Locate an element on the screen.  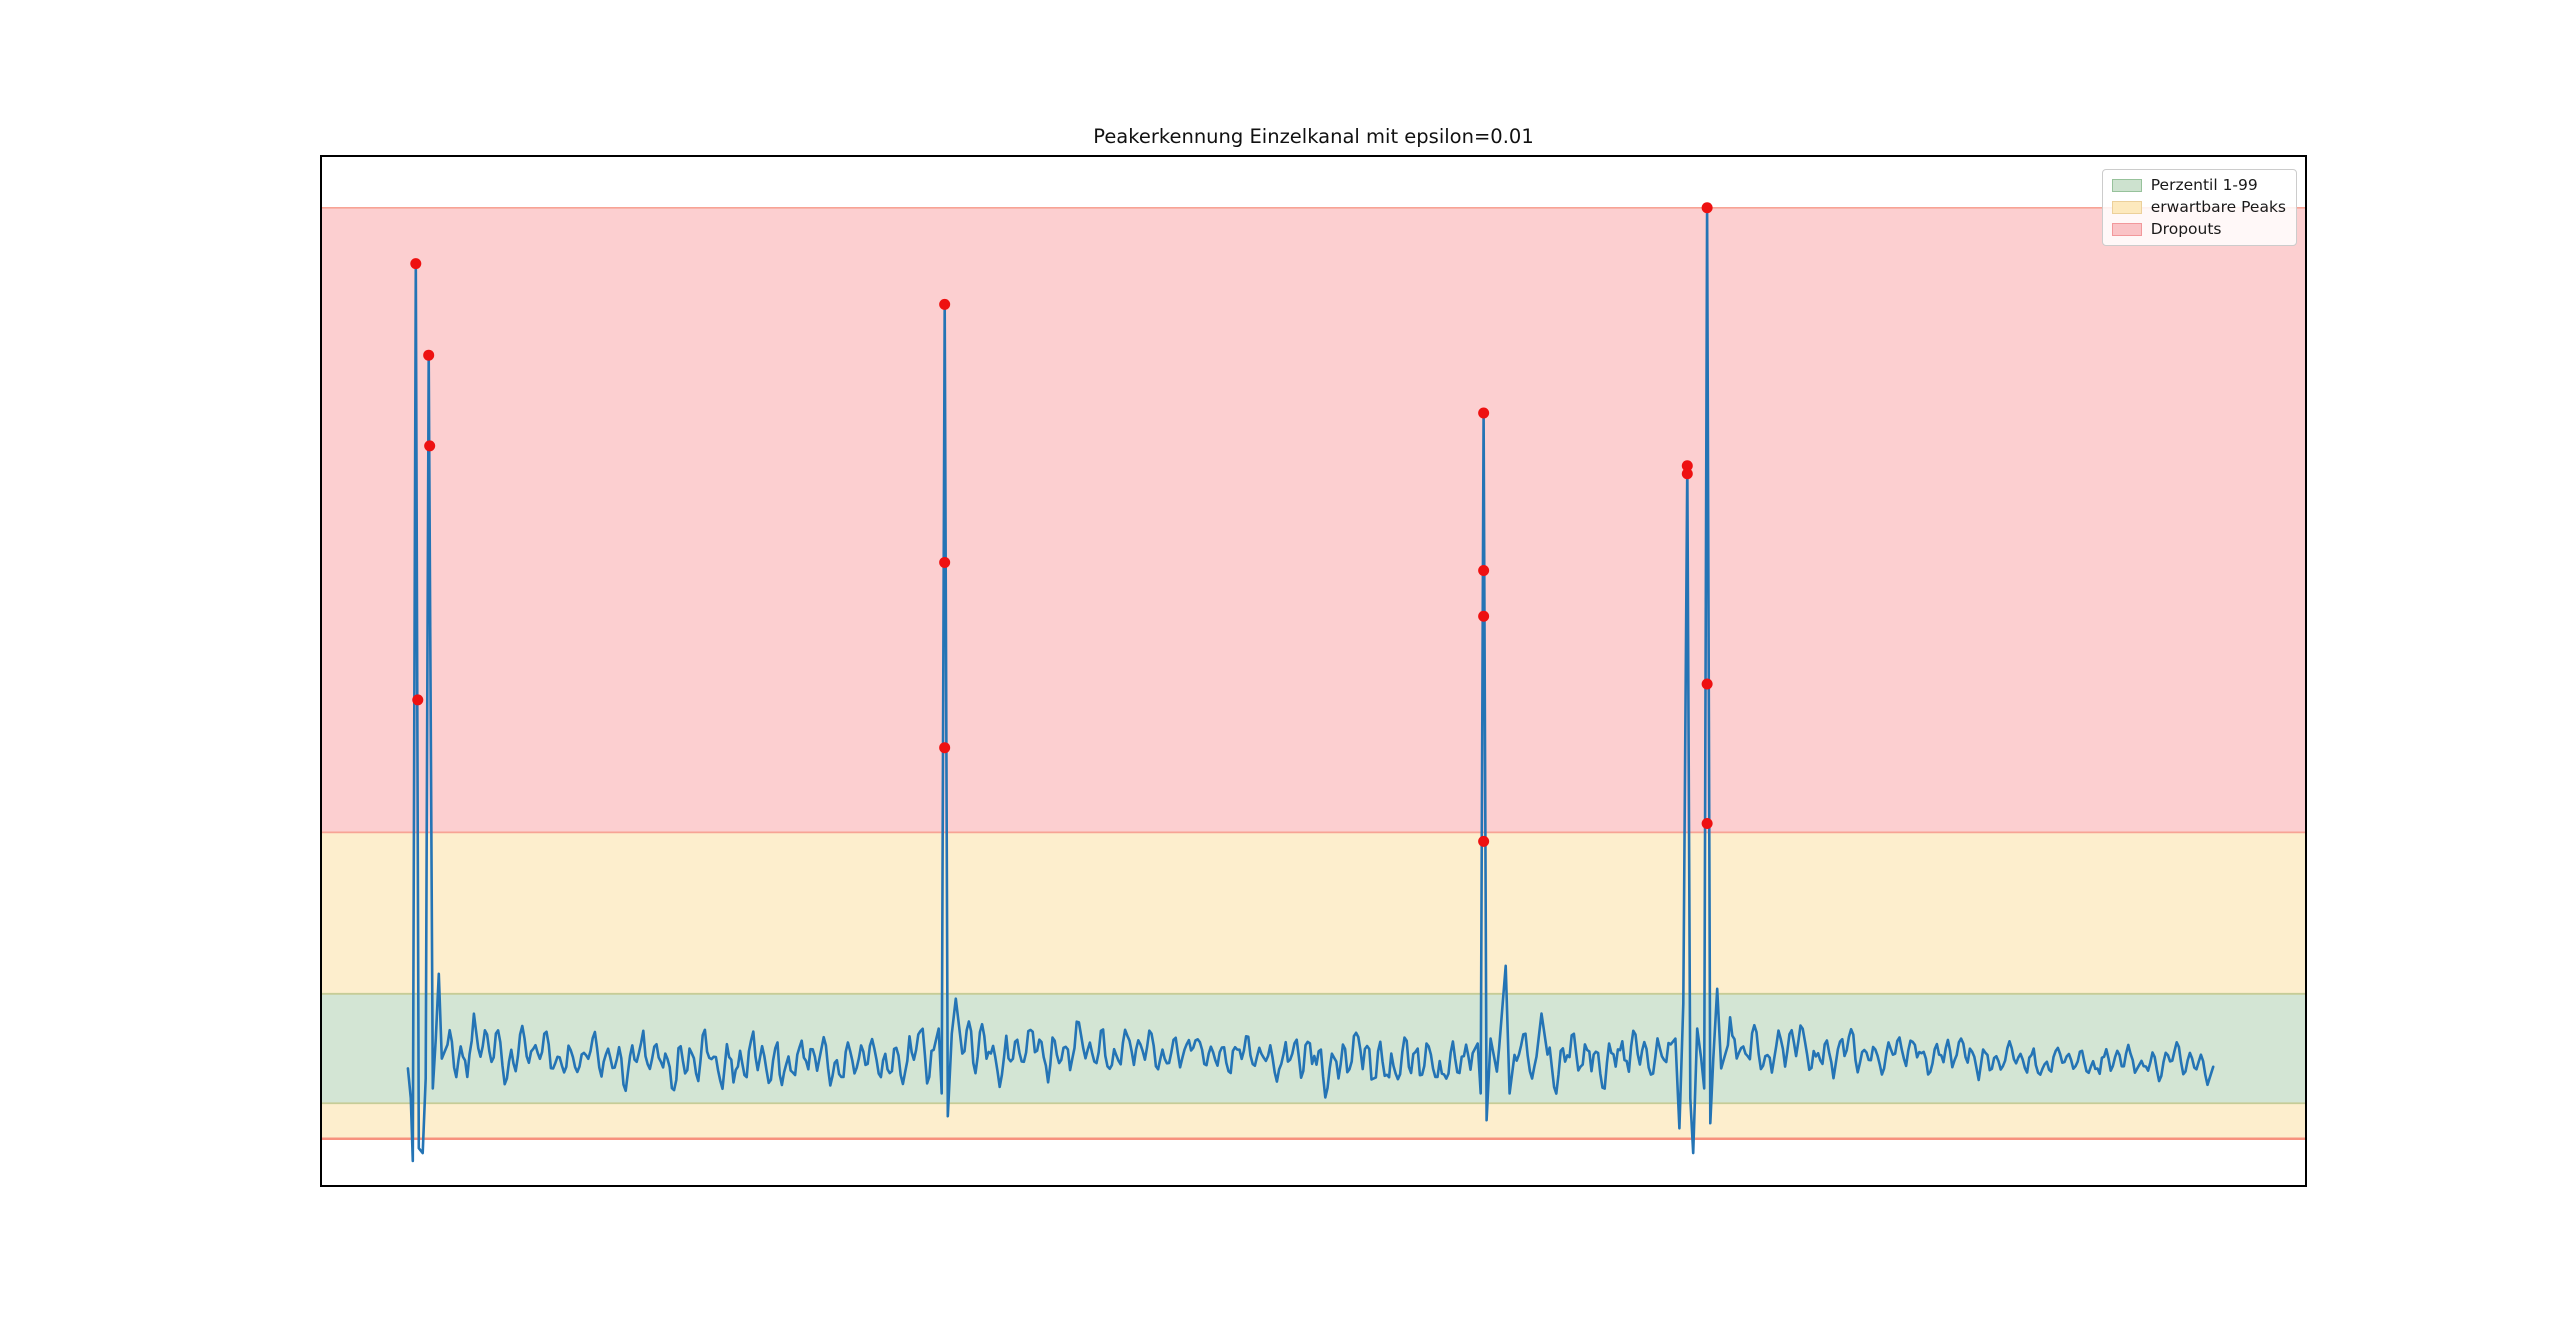
legend: Perzentil 1-99 erwartbare Peaks Dropouts is located at coordinates (2199, 207).